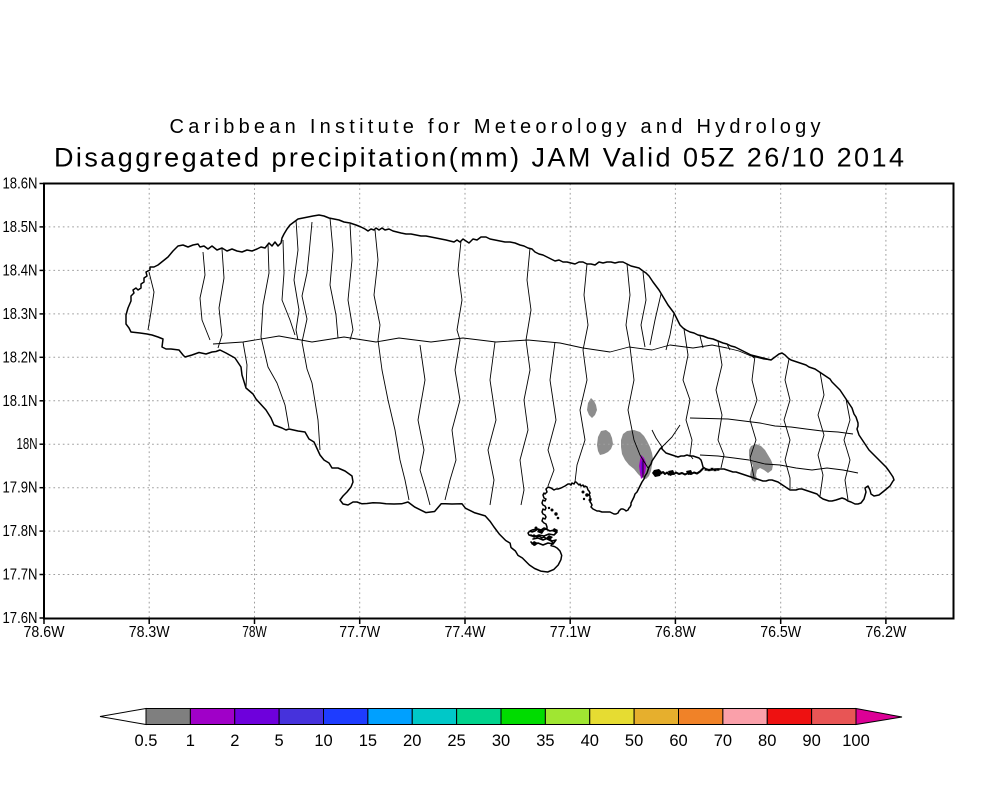 The height and width of the screenshot is (800, 1000). What do you see at coordinates (44, 632) in the screenshot?
I see `svg-text: 78.6W` at bounding box center [44, 632].